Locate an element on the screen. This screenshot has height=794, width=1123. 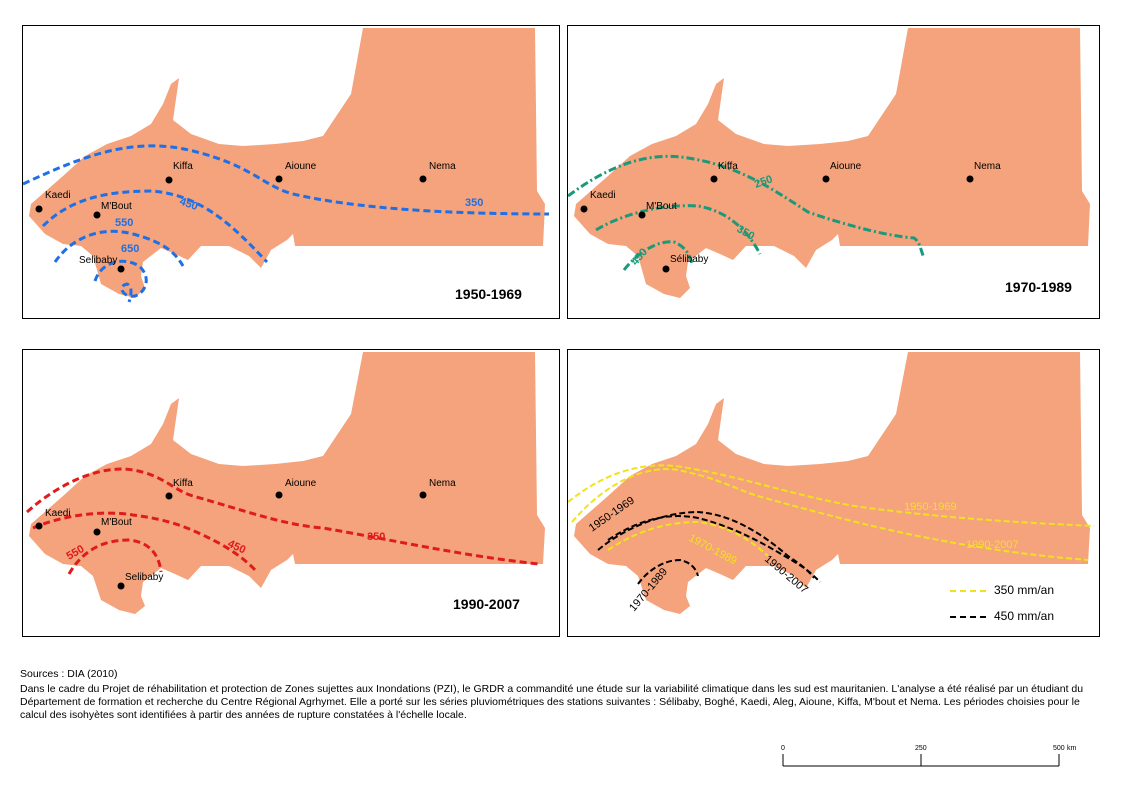
isohyet-label: 250 is located at coordinates (763, 182).